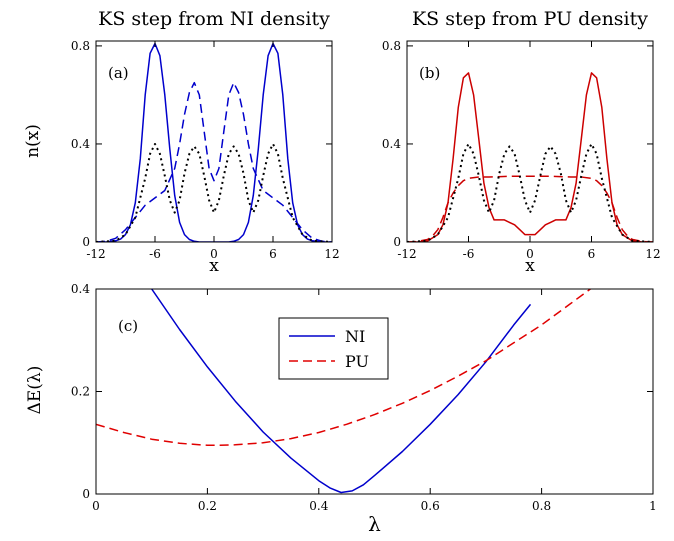  I want to click on x-axis-label: λ, so click(374, 524).